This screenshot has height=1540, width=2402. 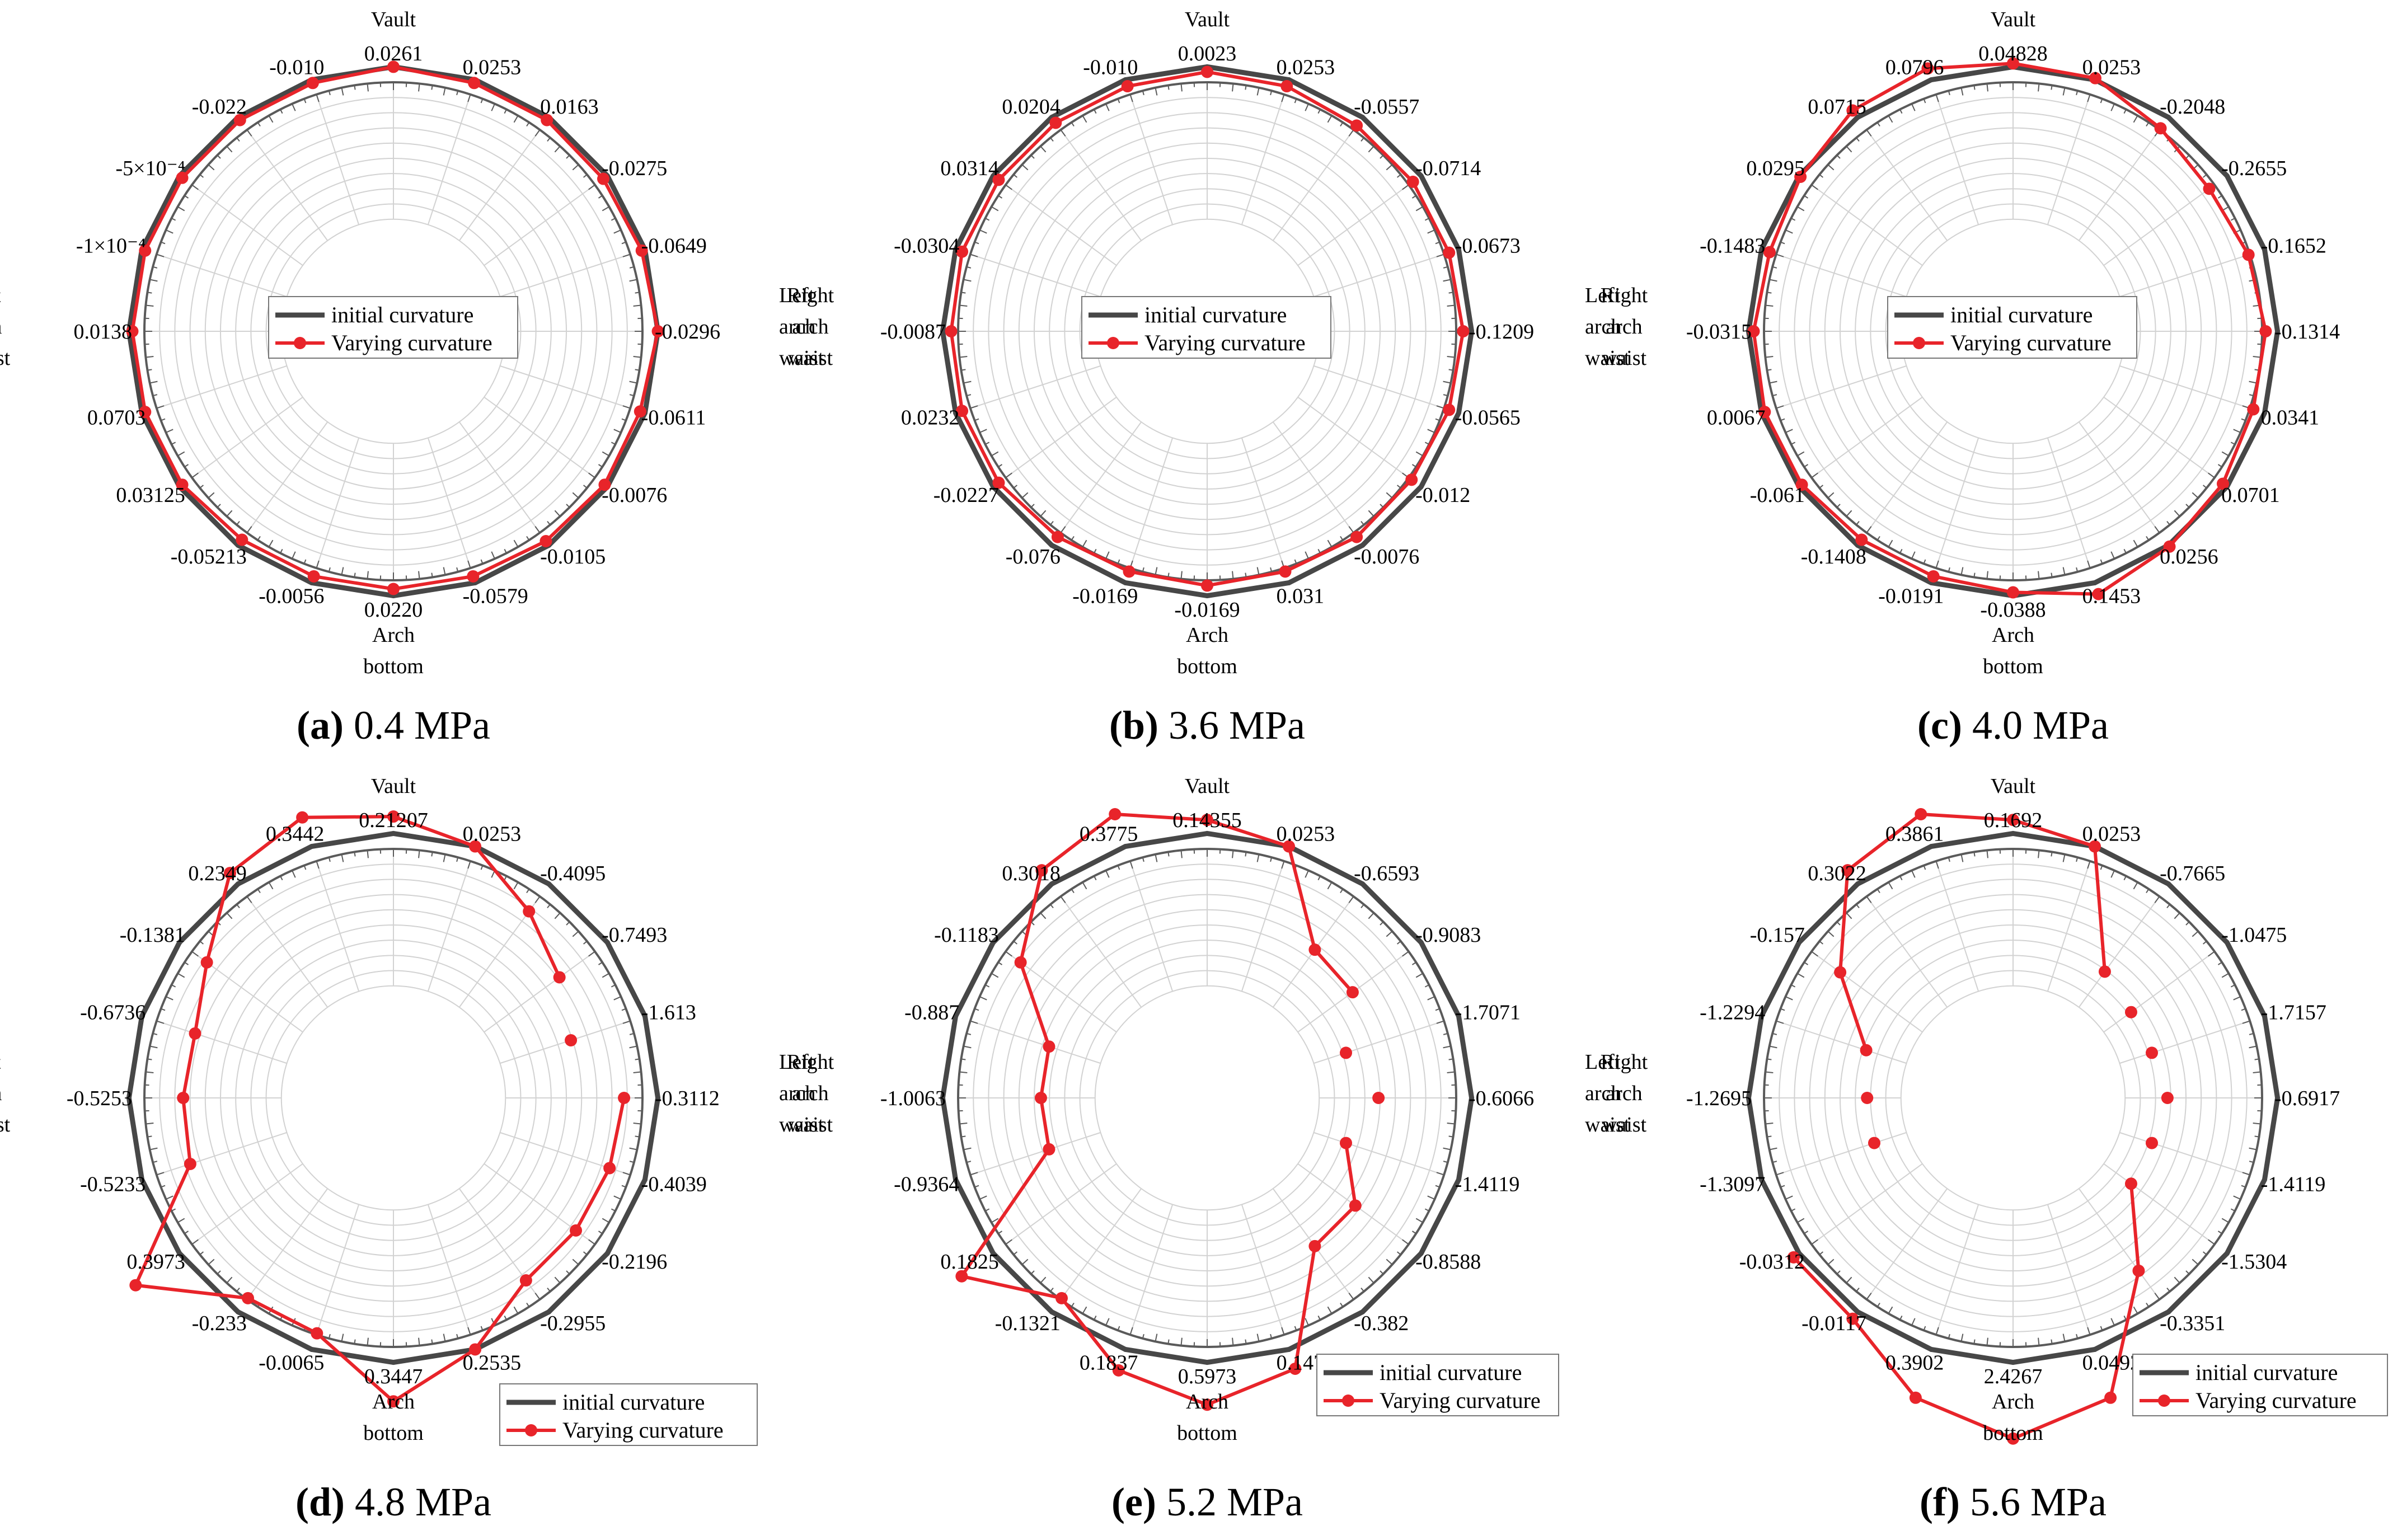 What do you see at coordinates (111, 245) in the screenshot?
I see `angle-label: -1×10⁻⁴` at bounding box center [111, 245].